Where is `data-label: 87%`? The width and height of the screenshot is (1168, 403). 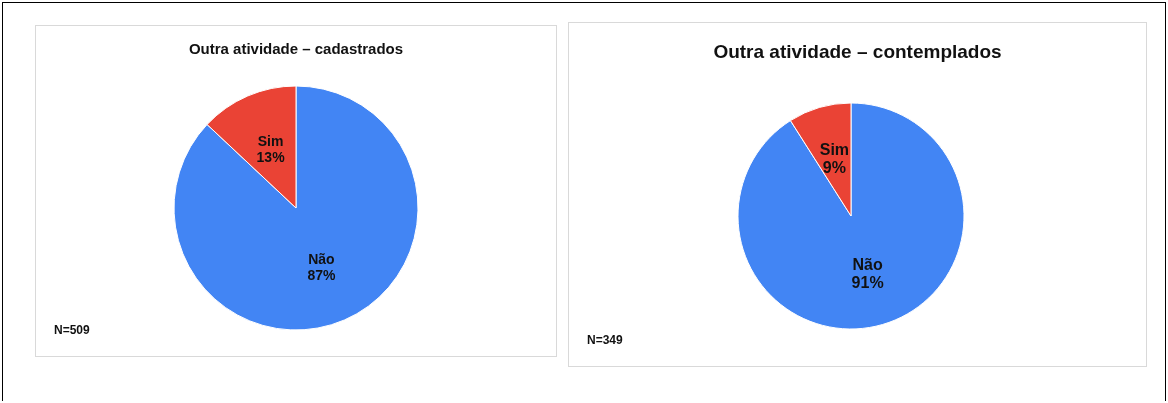
data-label: 87% is located at coordinates (321, 274).